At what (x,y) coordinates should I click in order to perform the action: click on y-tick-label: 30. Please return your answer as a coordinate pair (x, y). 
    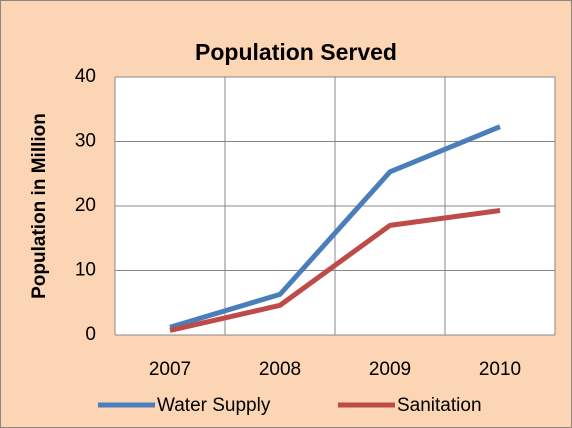
    Looking at the image, I should click on (85, 141).